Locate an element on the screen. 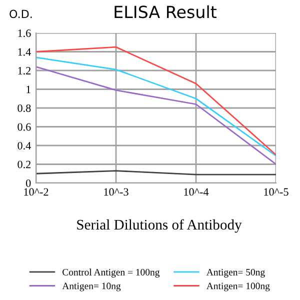  y-tick-label: 0.2 is located at coordinates (24, 164).